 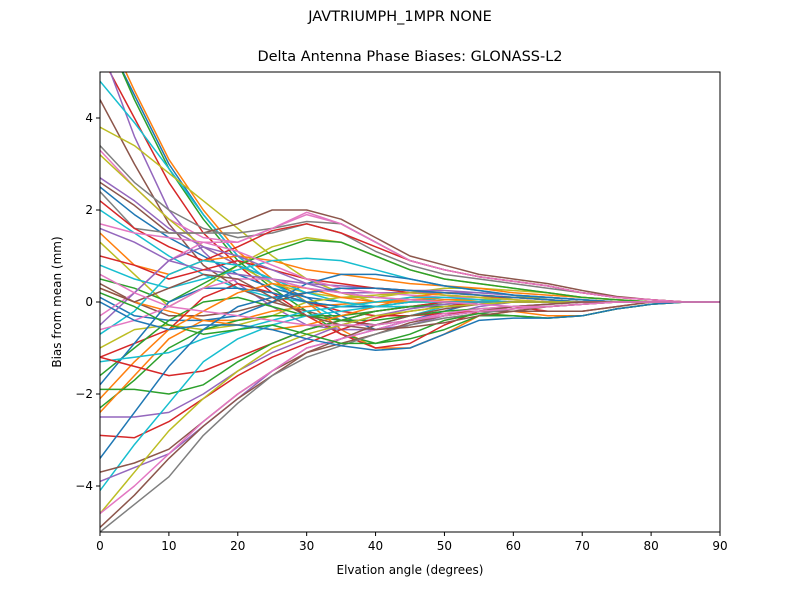 I want to click on figure-suptitle: JAVTRIUMPH_1MPR NONE, so click(x=400, y=17).